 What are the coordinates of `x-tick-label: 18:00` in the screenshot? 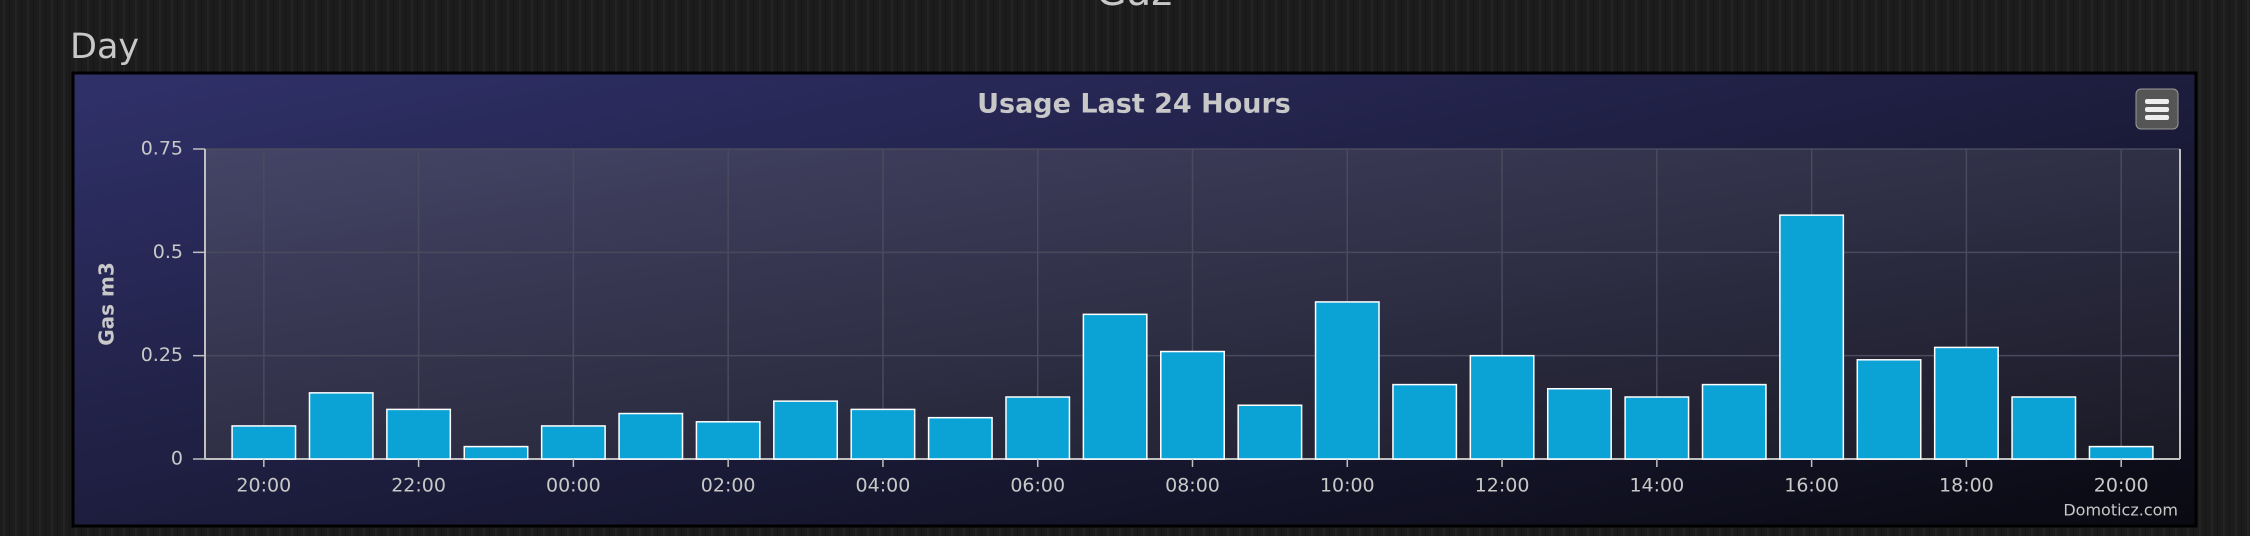 It's located at (1966, 486).